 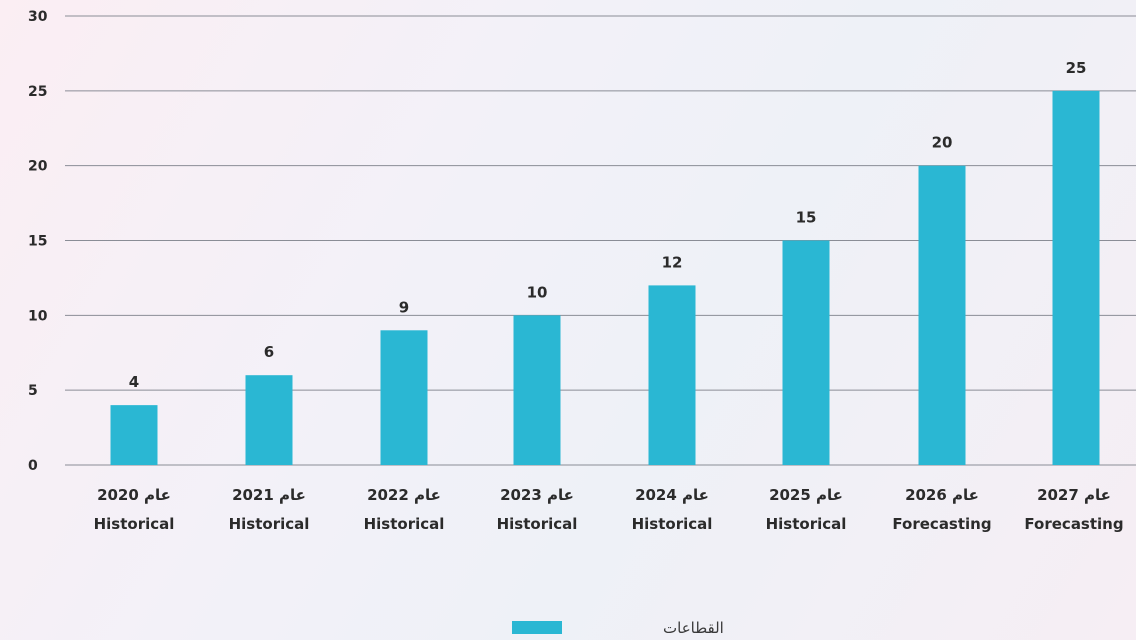 What do you see at coordinates (38, 167) in the screenshot?
I see `y-tick-label: 20` at bounding box center [38, 167].